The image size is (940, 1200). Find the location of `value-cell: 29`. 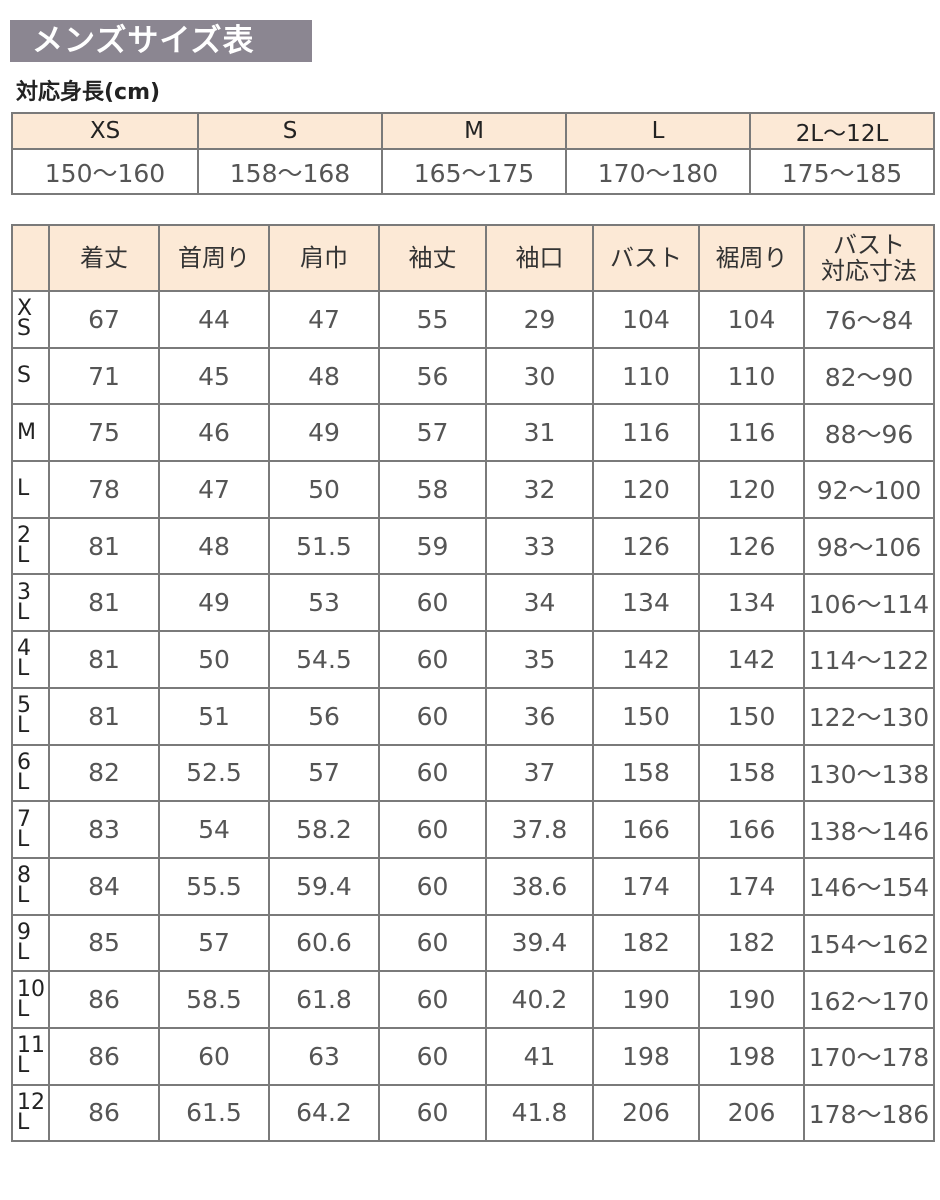

value-cell: 29 is located at coordinates (539, 319).